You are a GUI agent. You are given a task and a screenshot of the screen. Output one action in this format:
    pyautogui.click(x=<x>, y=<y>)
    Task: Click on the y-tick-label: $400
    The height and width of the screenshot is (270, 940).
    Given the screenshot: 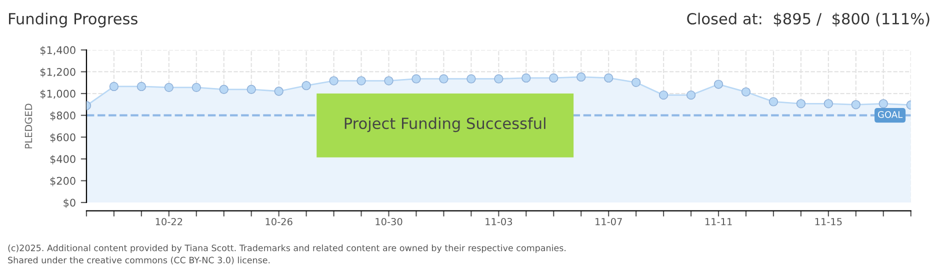 What is the action you would take?
    pyautogui.click(x=63, y=159)
    